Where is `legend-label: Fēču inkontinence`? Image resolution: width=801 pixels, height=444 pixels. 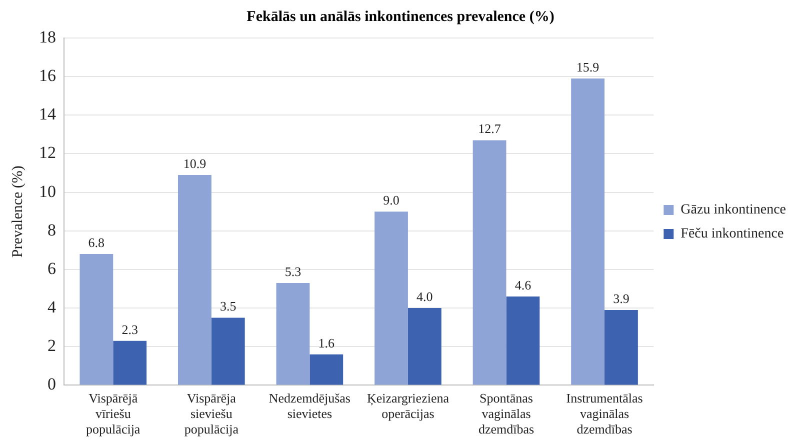
legend-label: Fēču inkontinence is located at coordinates (732, 234).